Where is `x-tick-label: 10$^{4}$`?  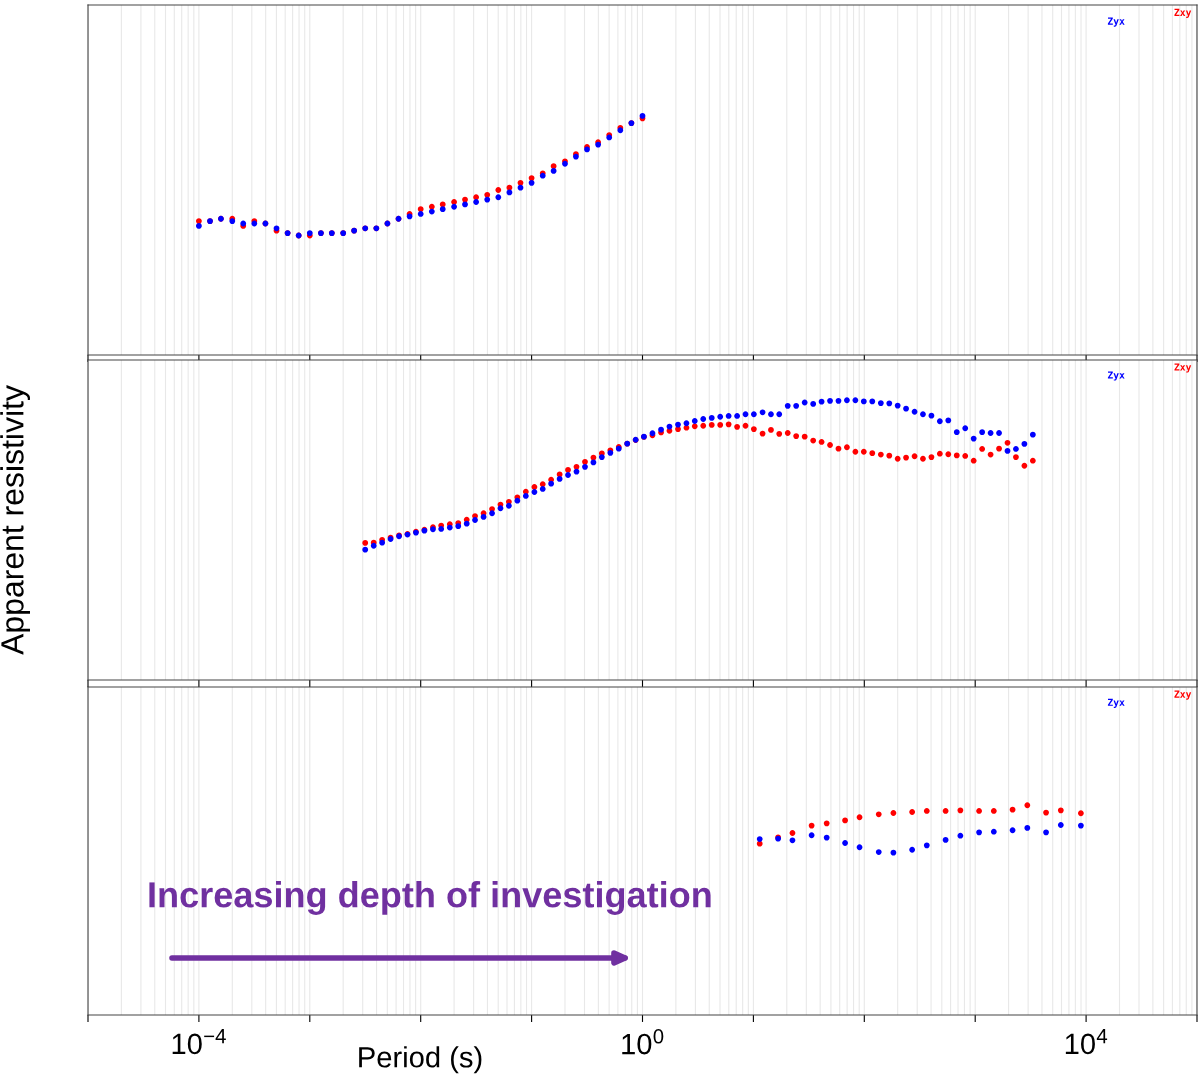 x-tick-label: 10$^{4}$ is located at coordinates (1086, 1042).